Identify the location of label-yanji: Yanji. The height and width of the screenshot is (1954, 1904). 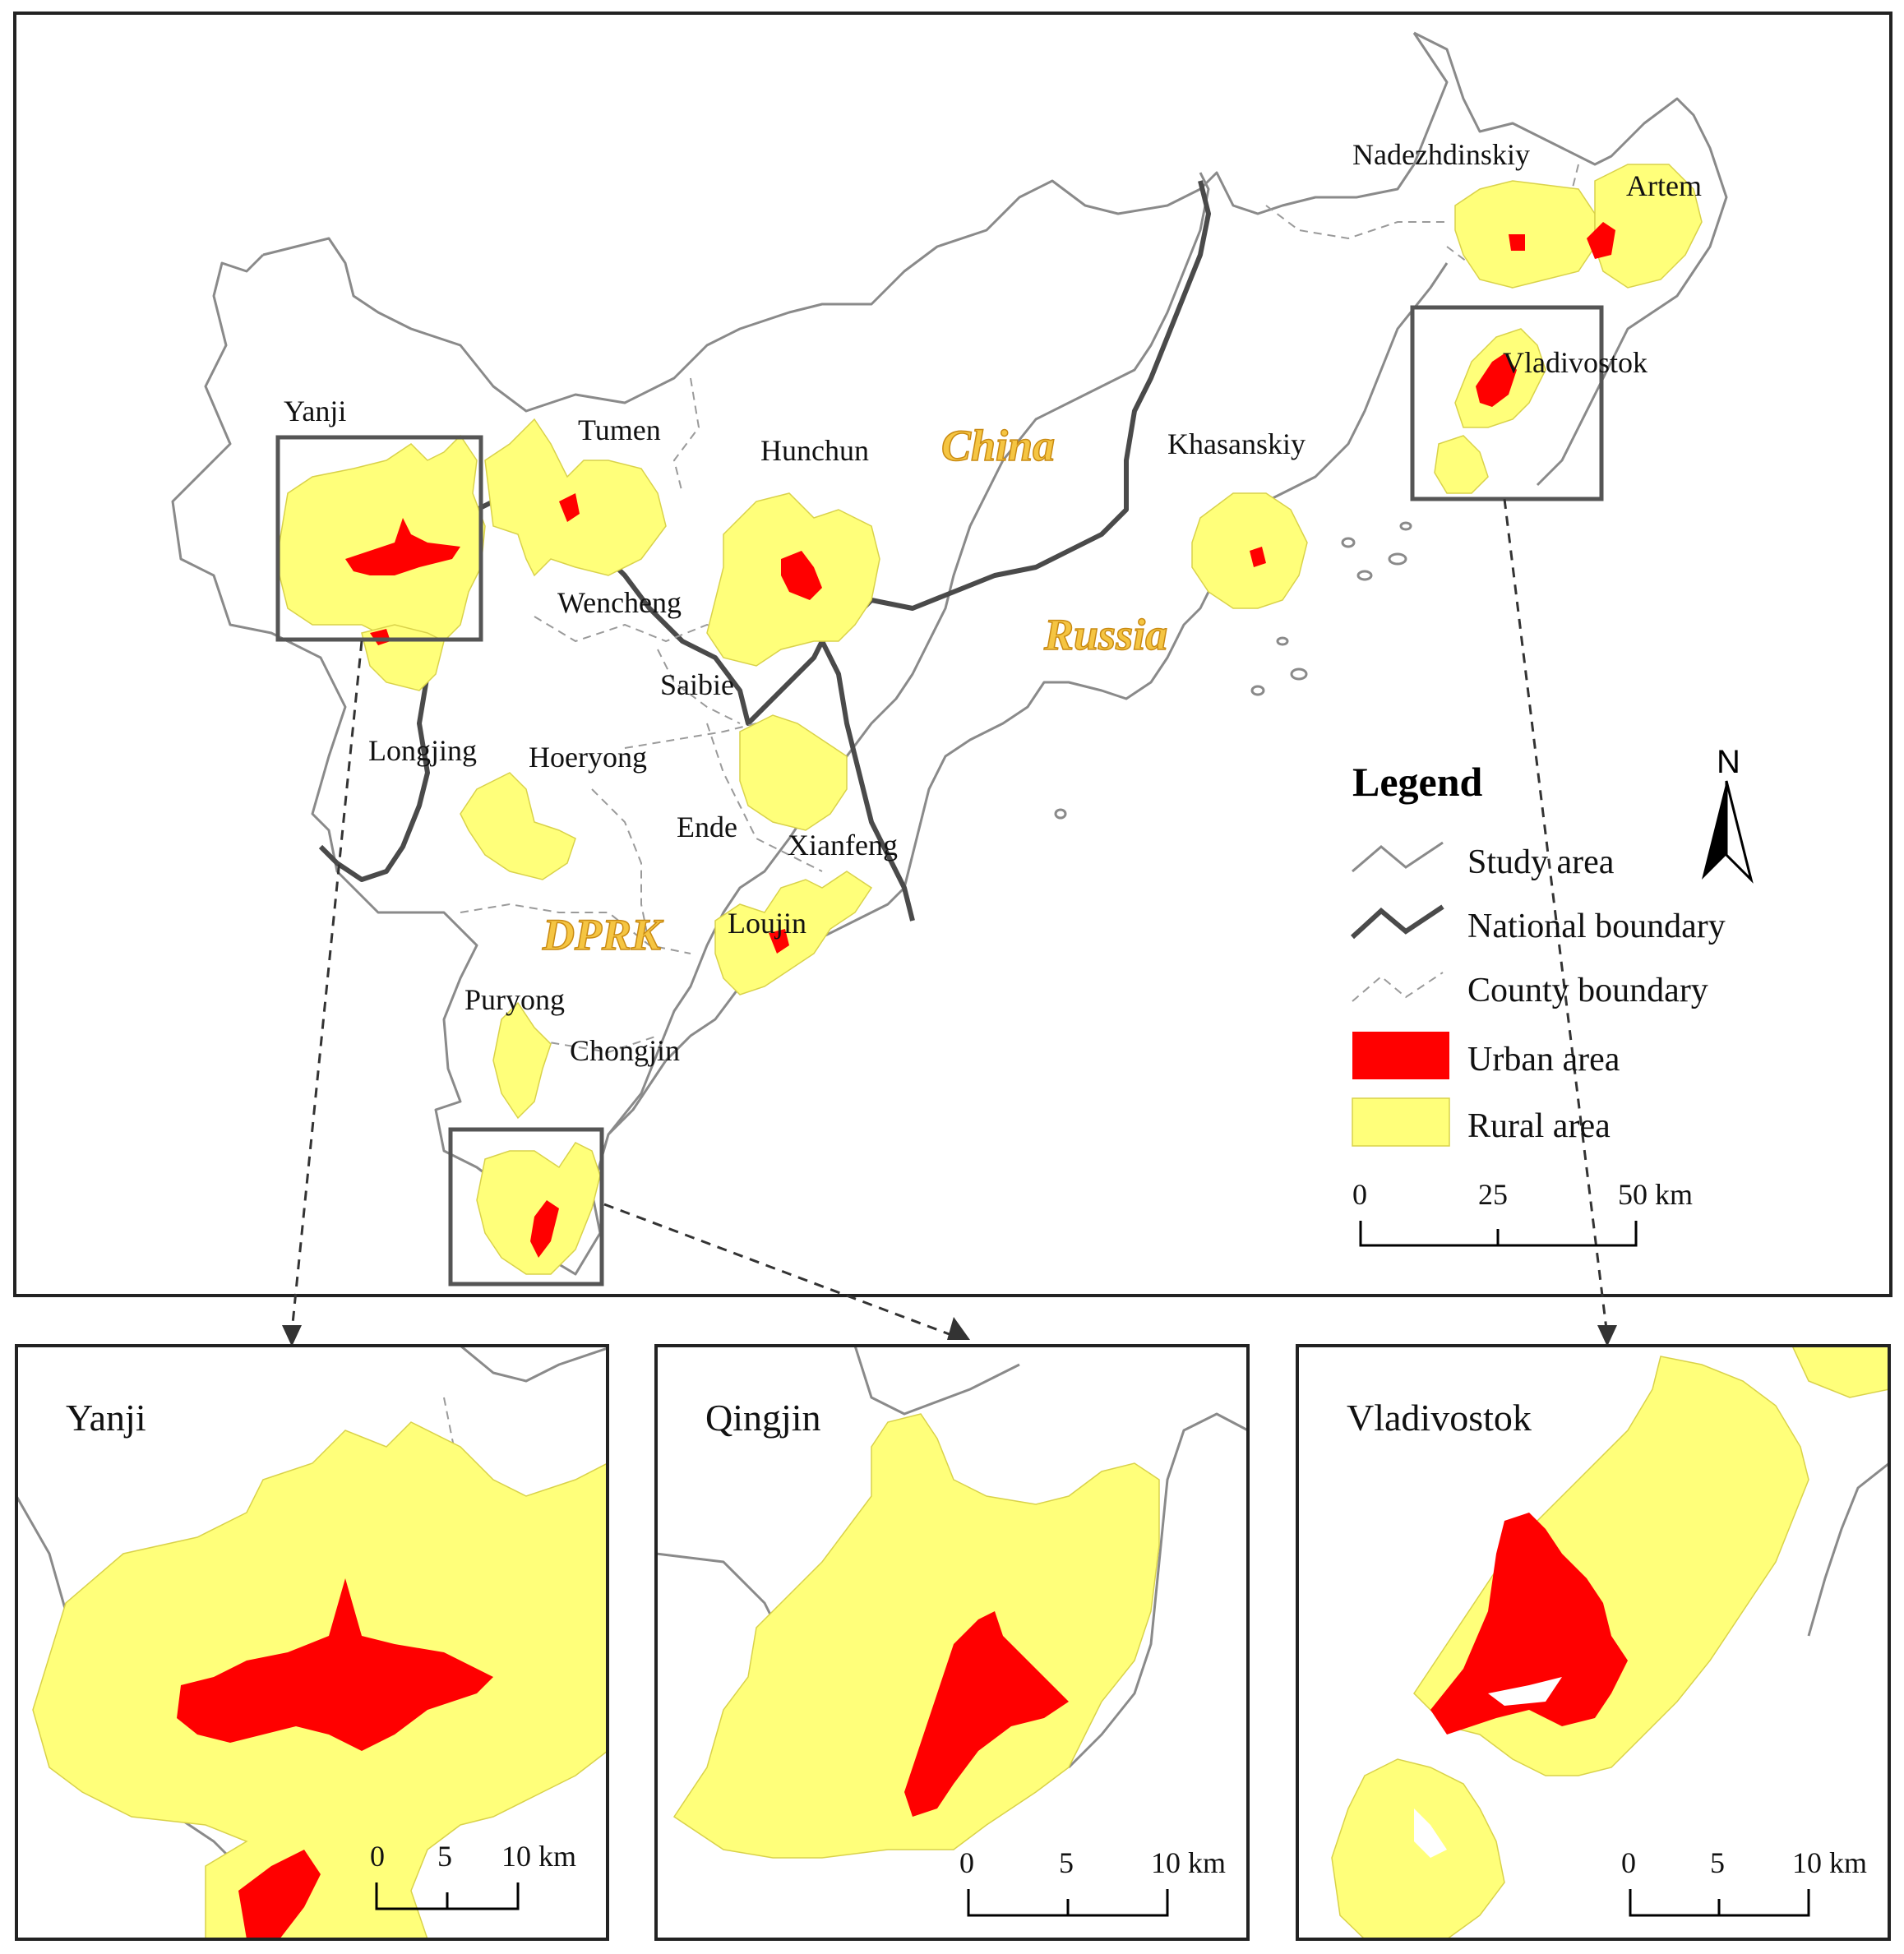
(315, 411).